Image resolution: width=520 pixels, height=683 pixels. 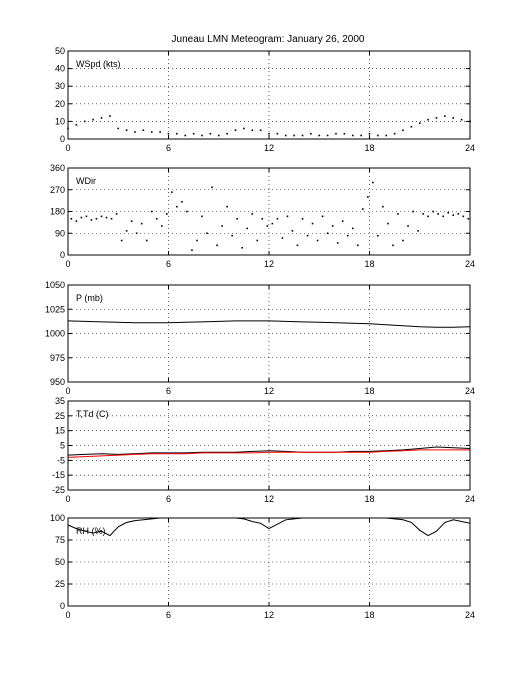 I want to click on y-tick-label: -25, so click(x=58, y=490).